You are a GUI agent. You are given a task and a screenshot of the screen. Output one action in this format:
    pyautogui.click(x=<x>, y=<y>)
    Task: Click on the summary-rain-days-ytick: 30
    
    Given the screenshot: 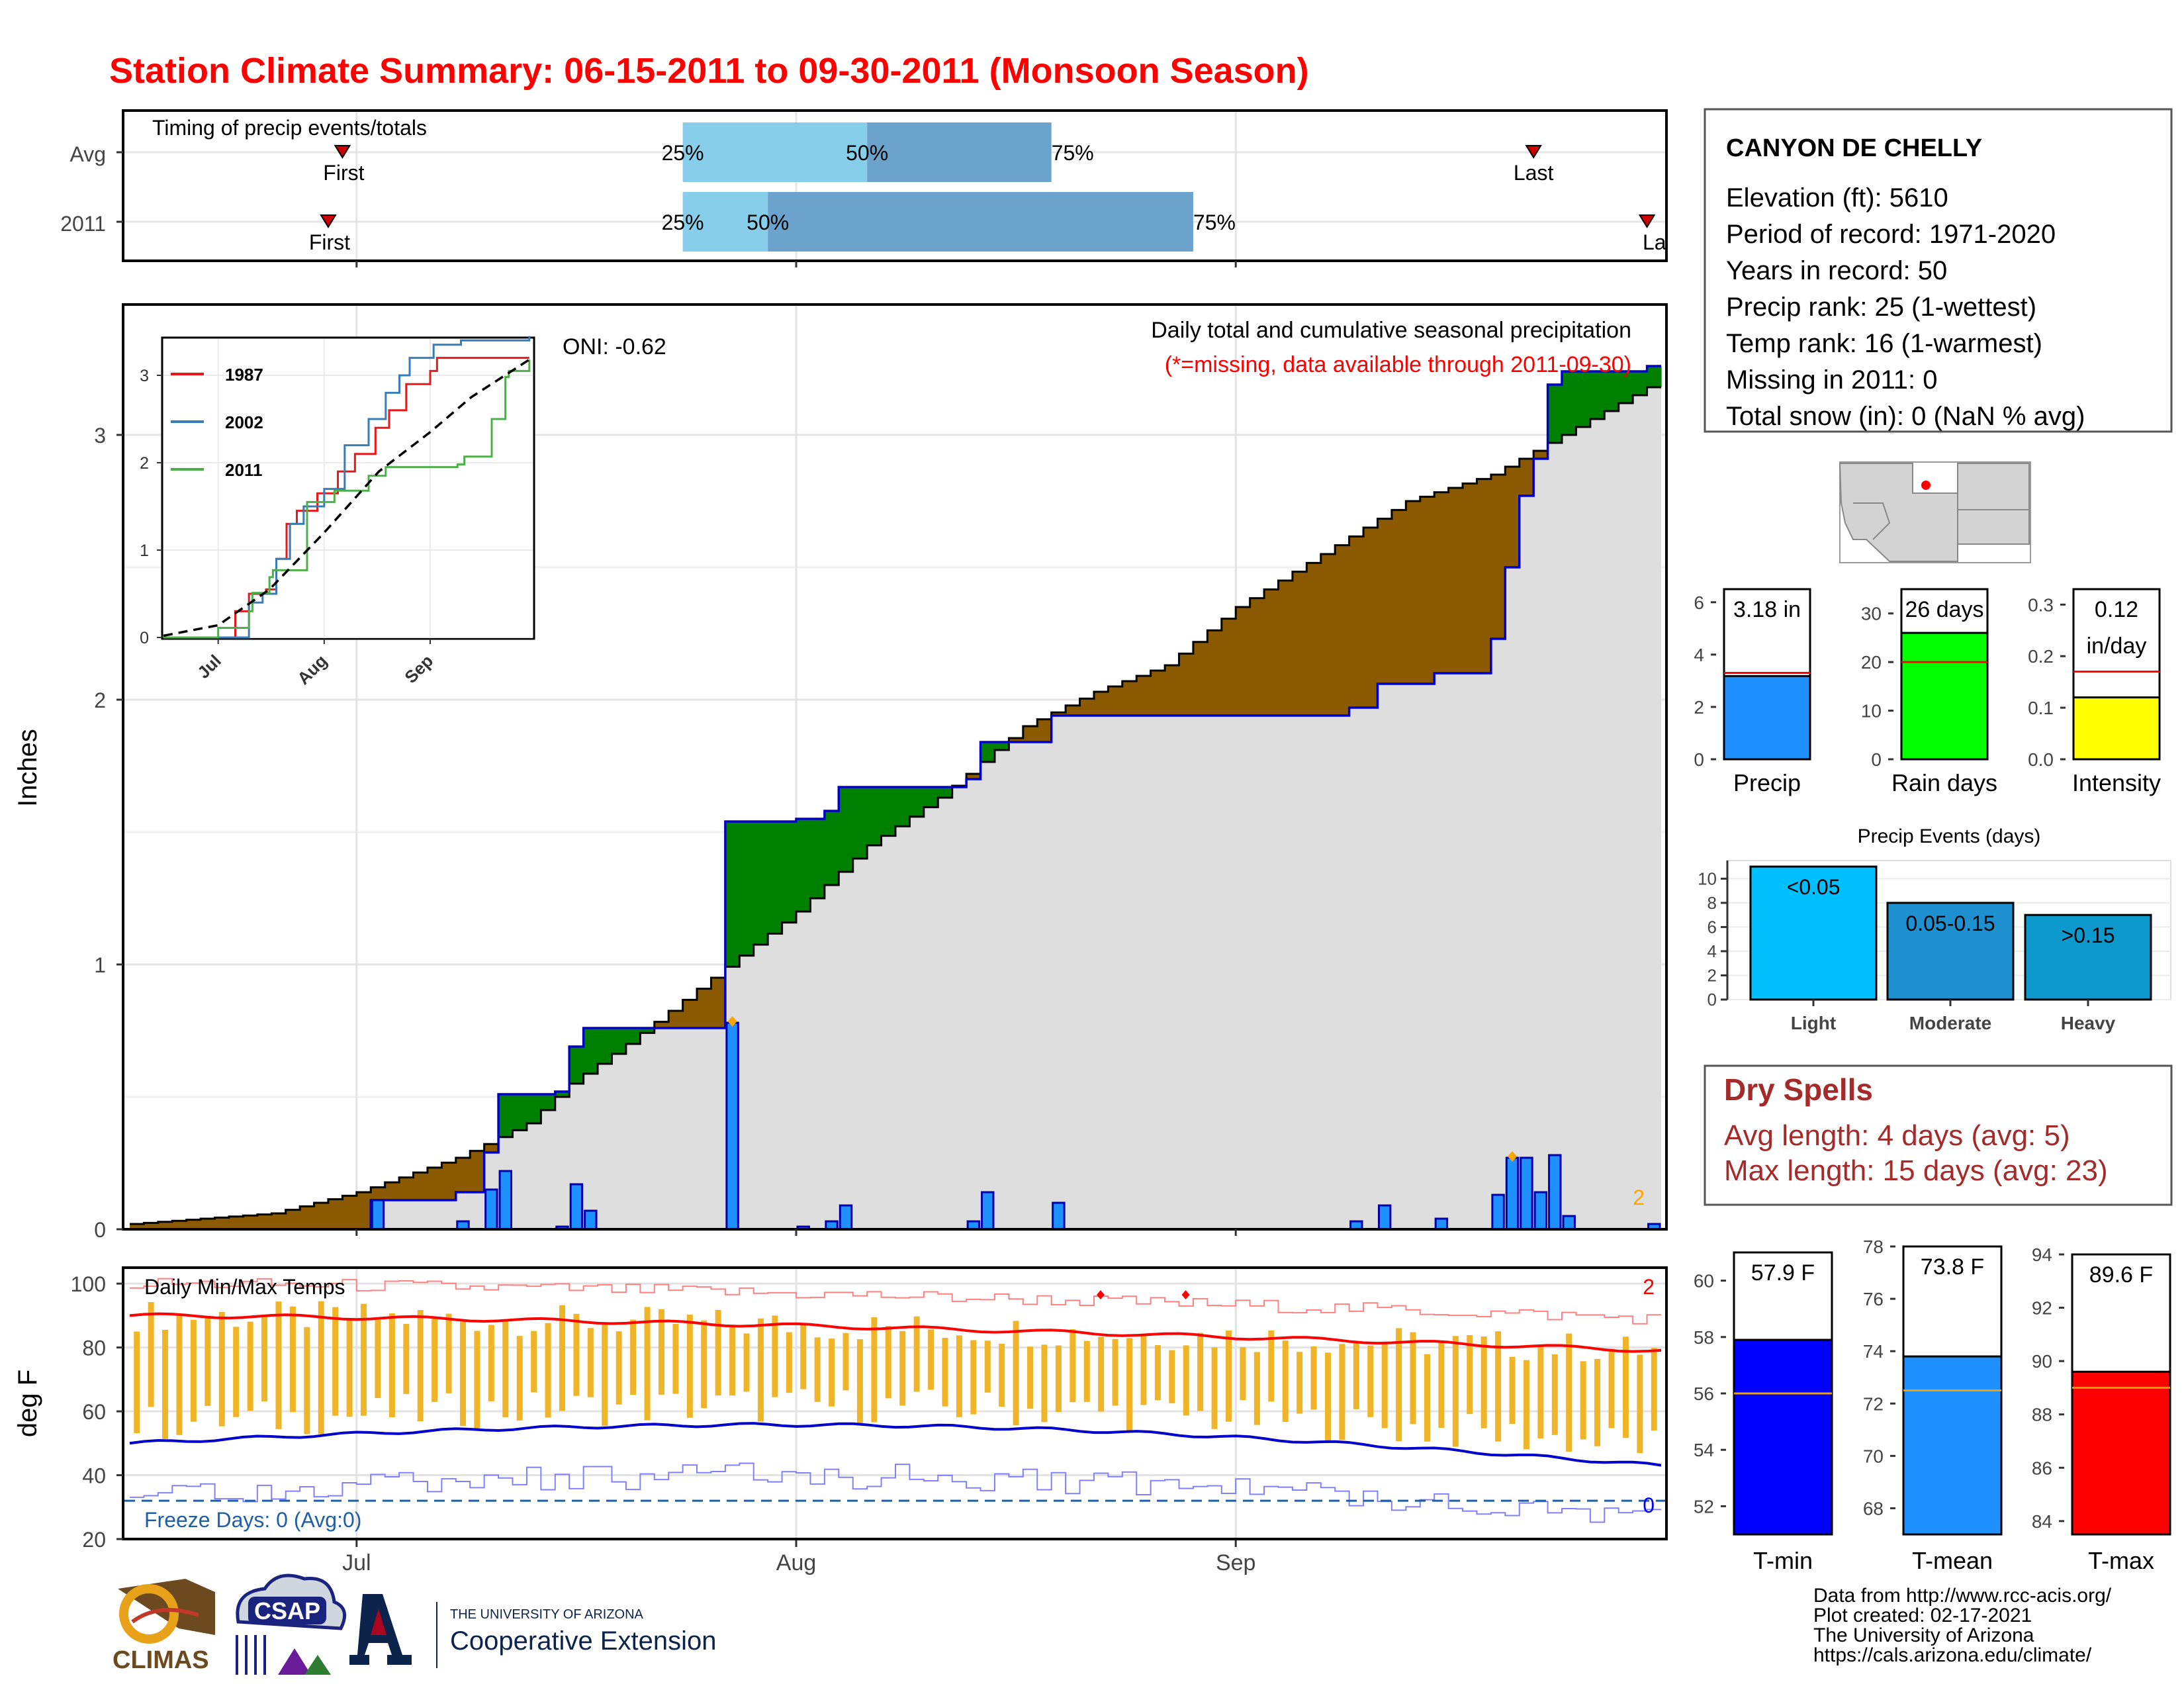 What is the action you would take?
    pyautogui.click(x=1871, y=614)
    